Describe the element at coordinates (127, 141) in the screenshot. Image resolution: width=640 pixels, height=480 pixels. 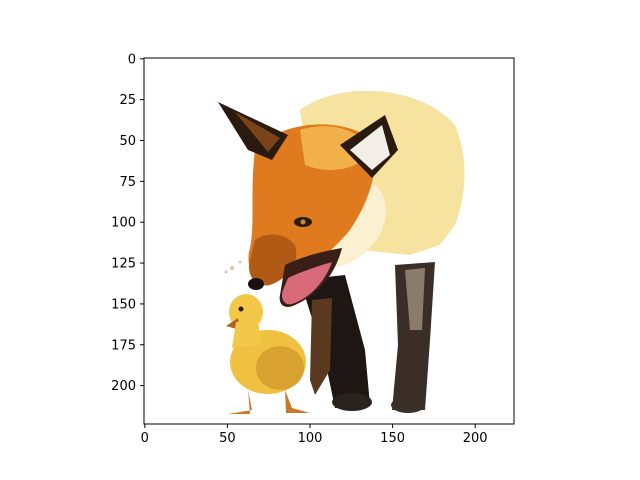
I see `y-tick-label: 50` at that location.